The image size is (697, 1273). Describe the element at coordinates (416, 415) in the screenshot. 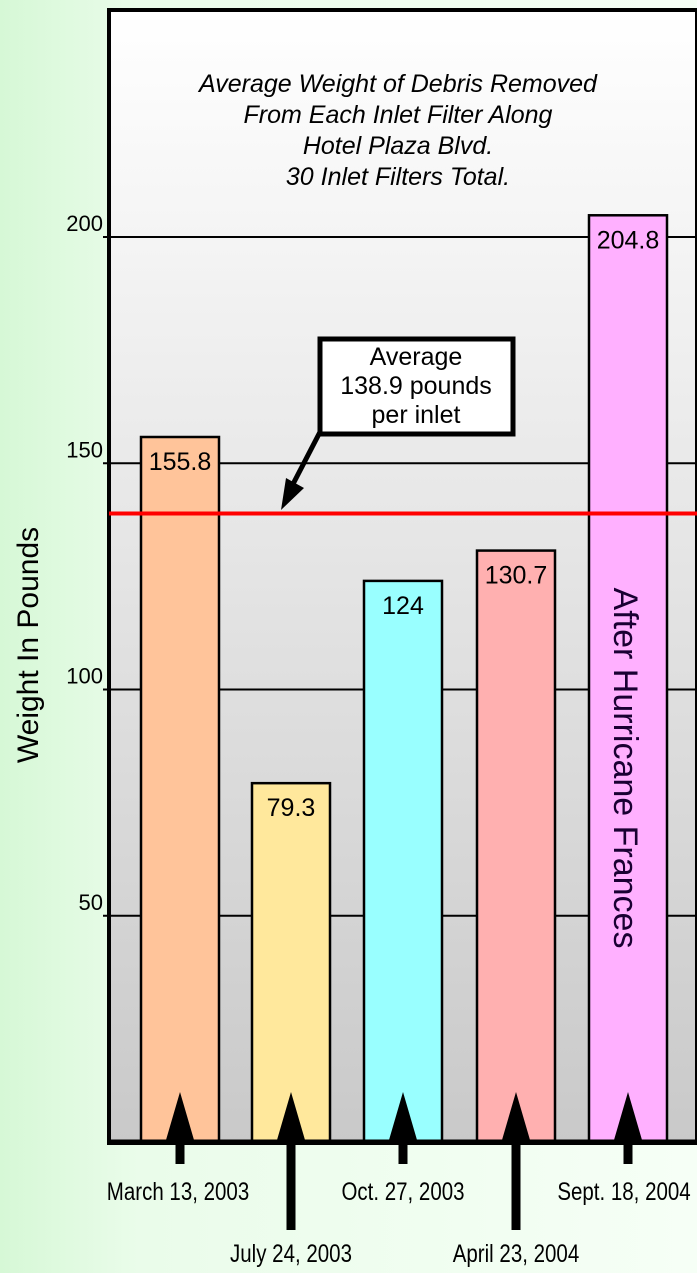

I see `callout-text-line: per inlet` at that location.